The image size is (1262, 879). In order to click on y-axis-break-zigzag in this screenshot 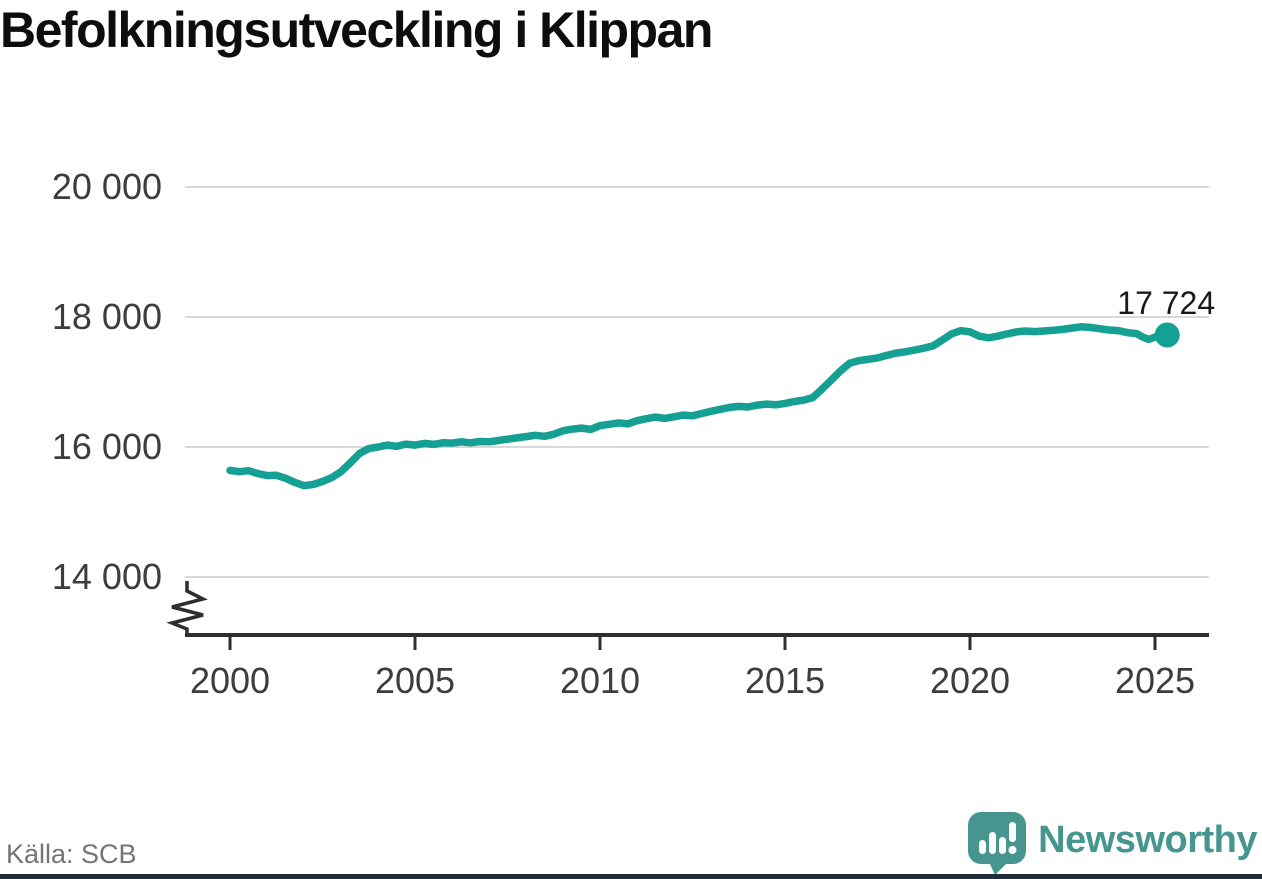, I will do `click(187, 607)`.